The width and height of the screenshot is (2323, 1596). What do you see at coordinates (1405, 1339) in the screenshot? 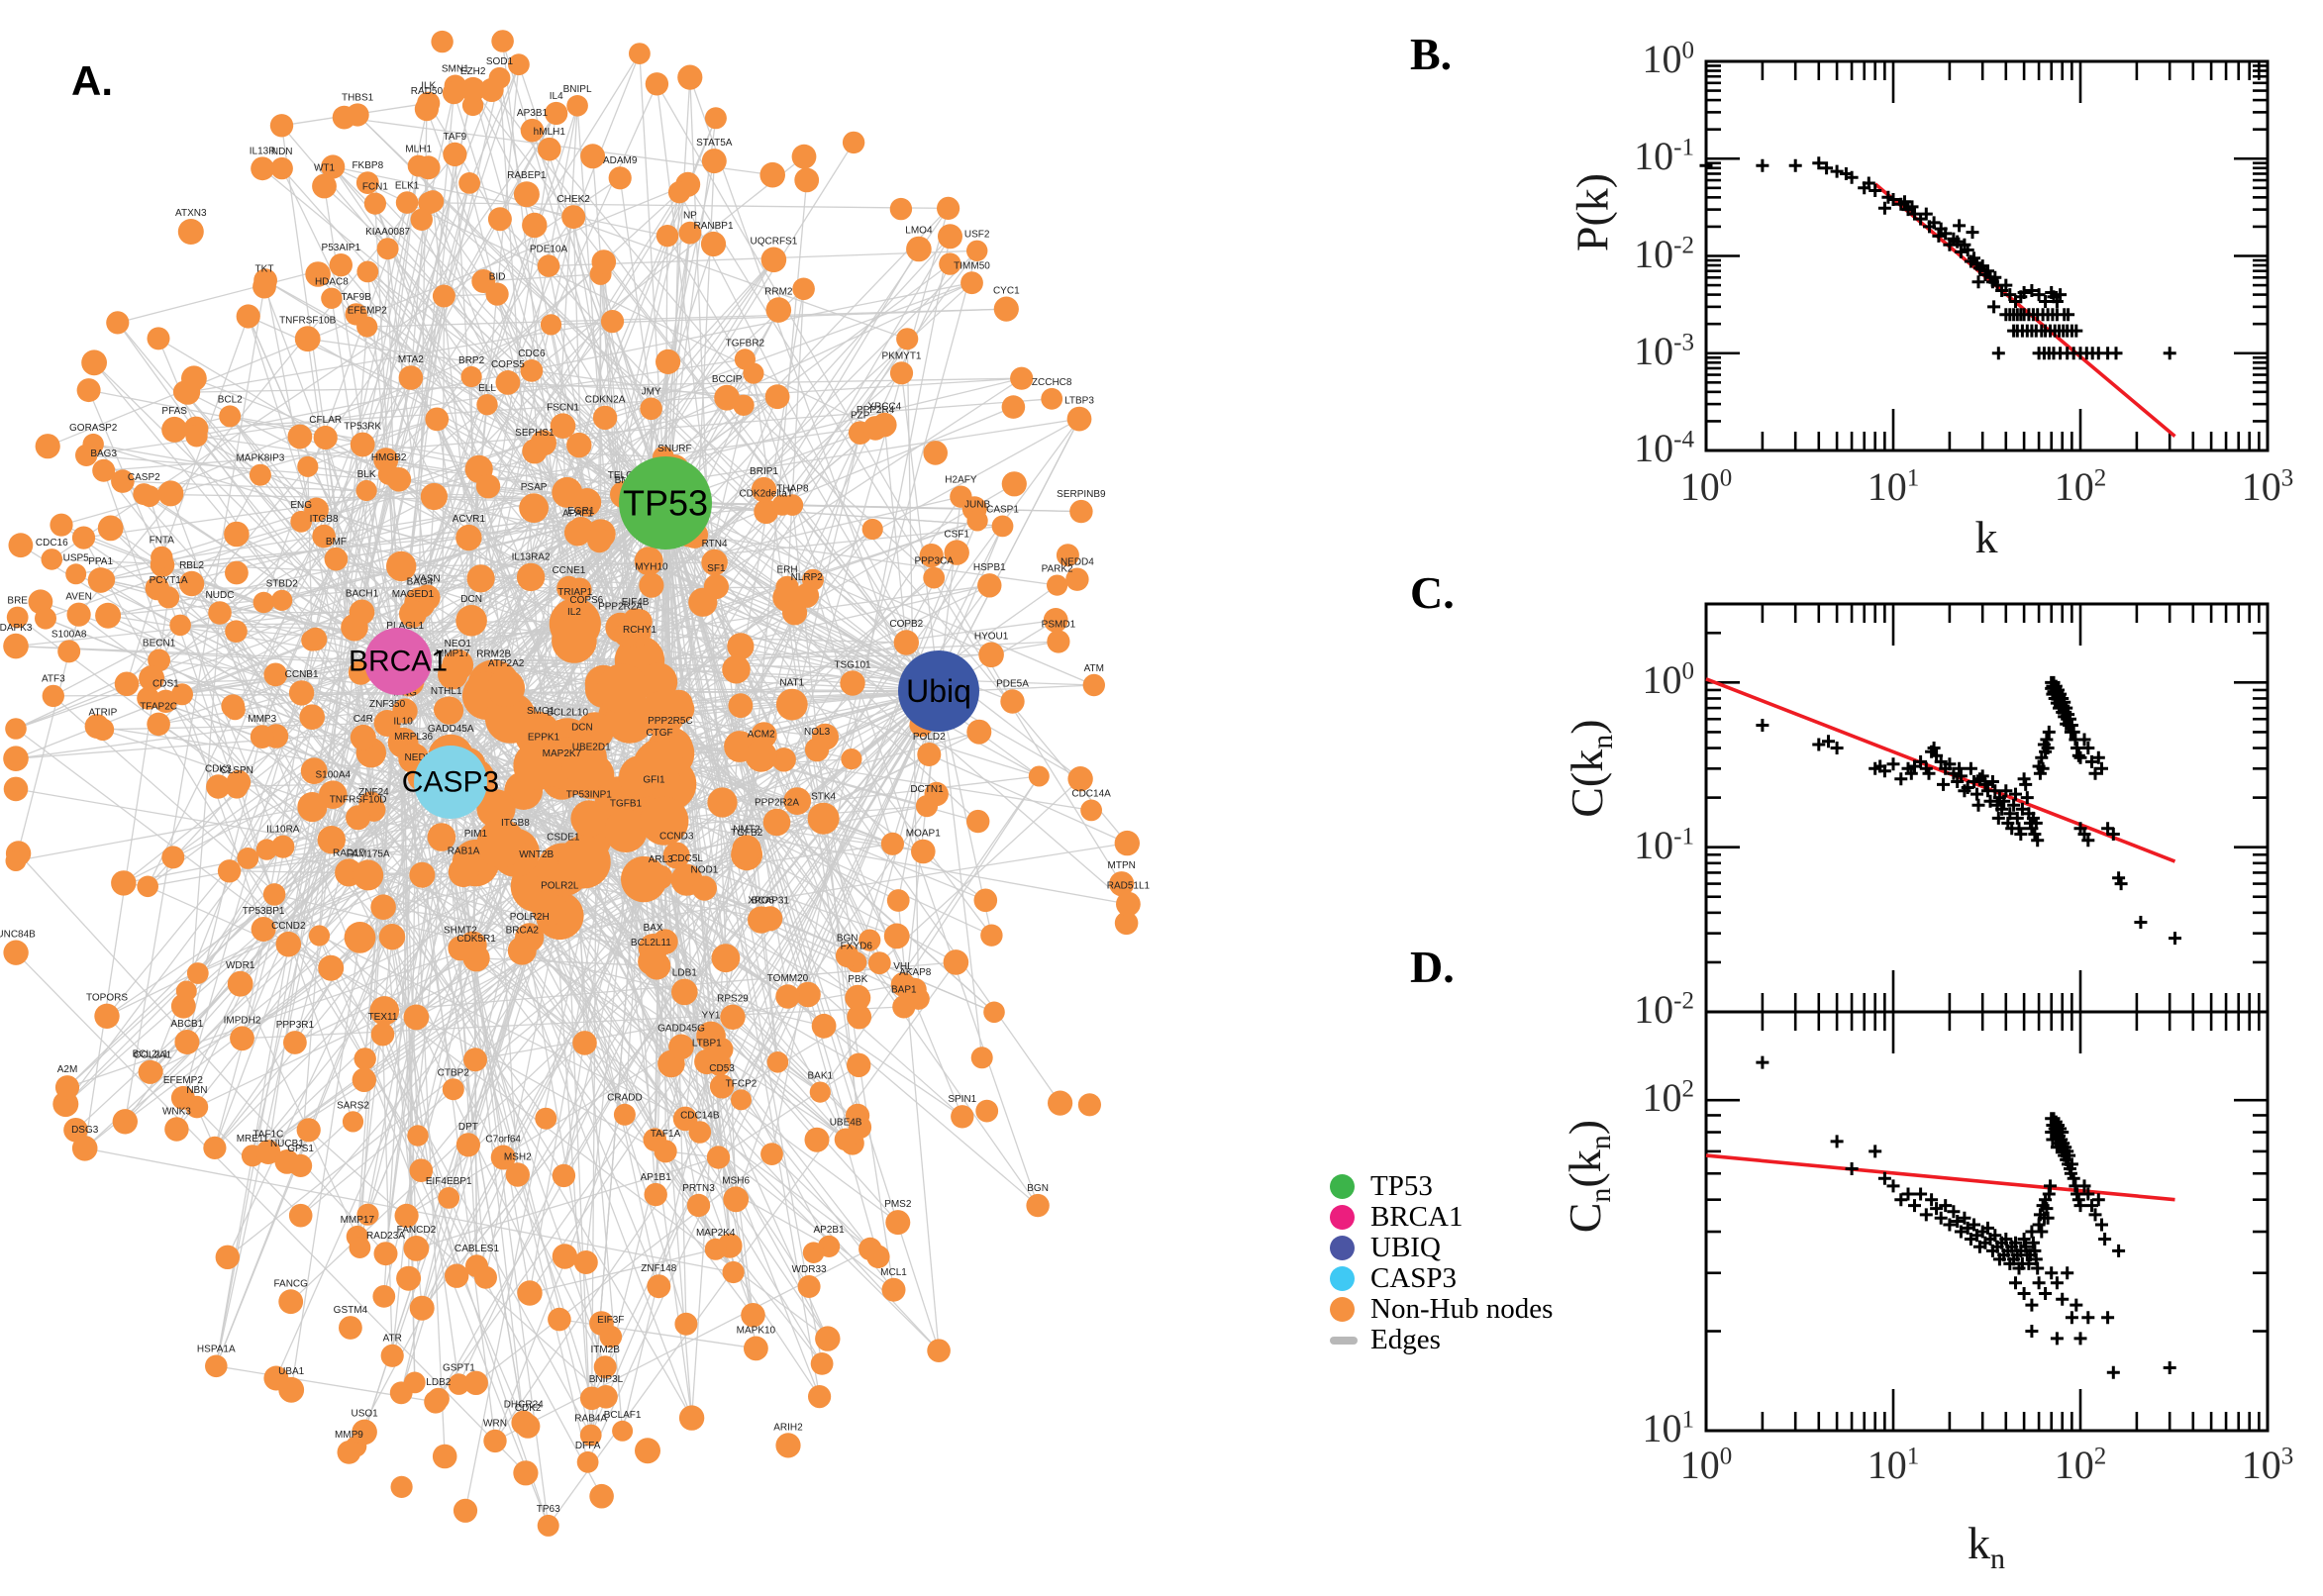
I see `legend-label: Edges` at bounding box center [1405, 1339].